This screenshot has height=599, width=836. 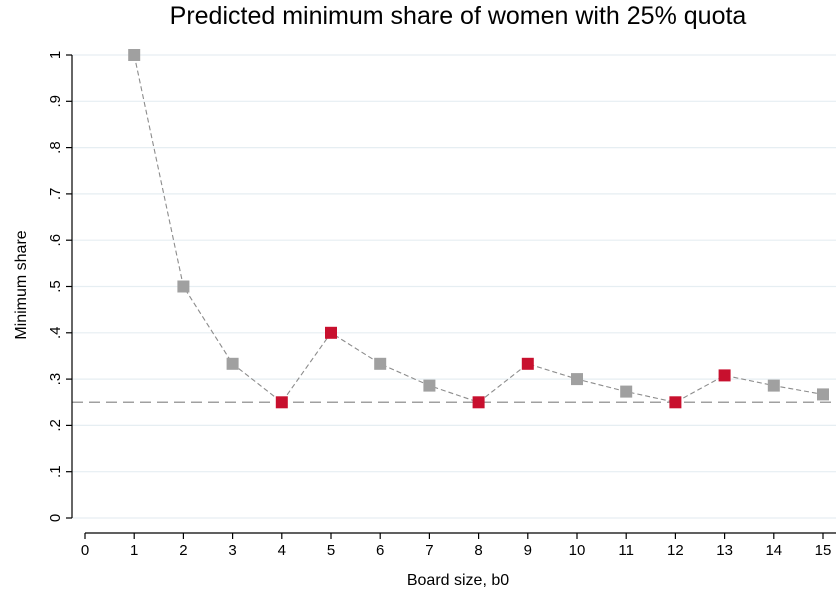 What do you see at coordinates (55, 101) in the screenshot?
I see `y-tick-label: .9` at bounding box center [55, 101].